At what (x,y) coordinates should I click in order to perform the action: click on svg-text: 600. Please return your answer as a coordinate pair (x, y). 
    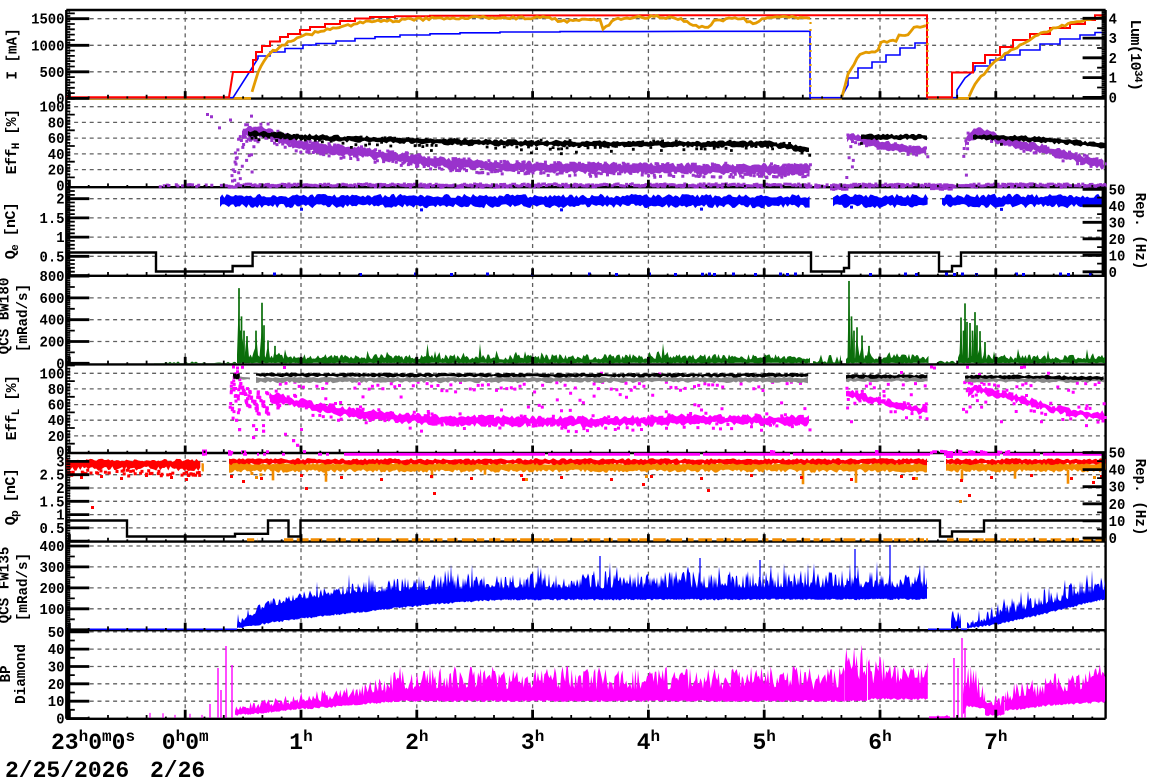
    Looking at the image, I should click on (52, 300).